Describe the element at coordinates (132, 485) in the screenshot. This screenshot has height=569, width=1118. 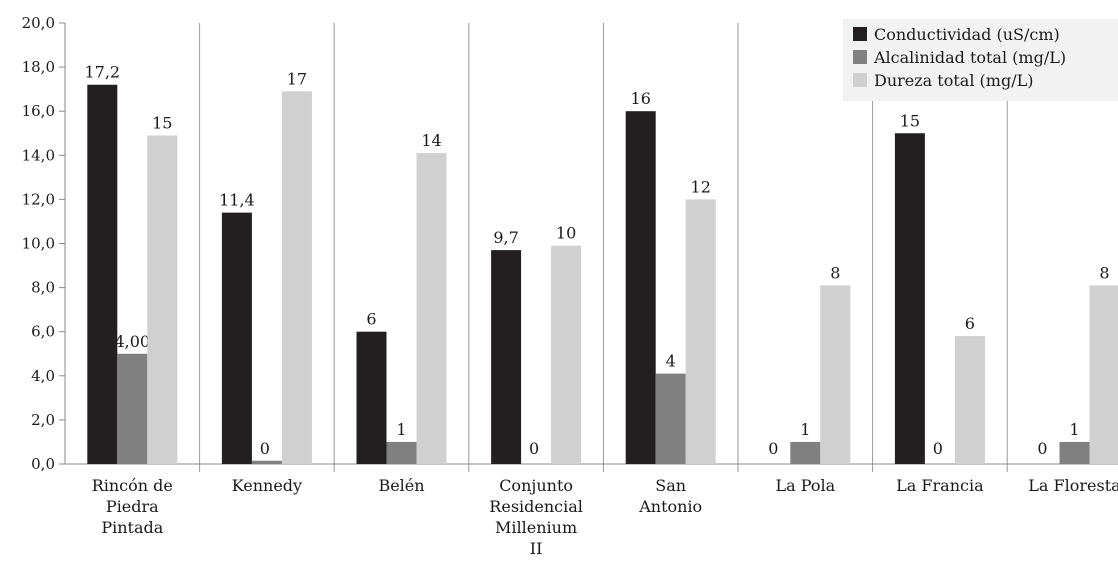
I see `category-label: Rincón de` at that location.